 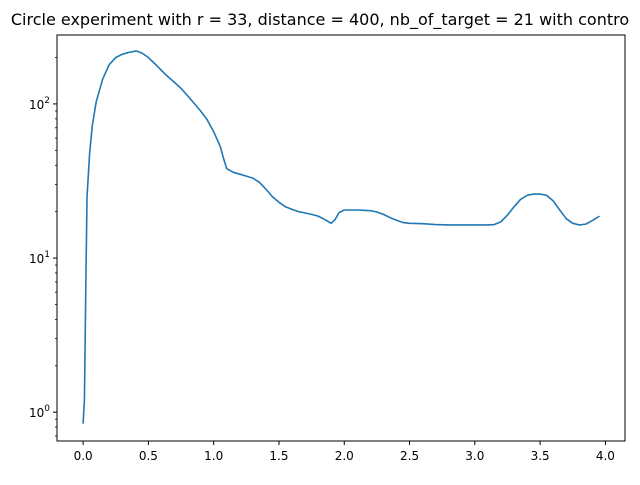 I want to click on y-tick-label: 10², so click(x=39, y=104).